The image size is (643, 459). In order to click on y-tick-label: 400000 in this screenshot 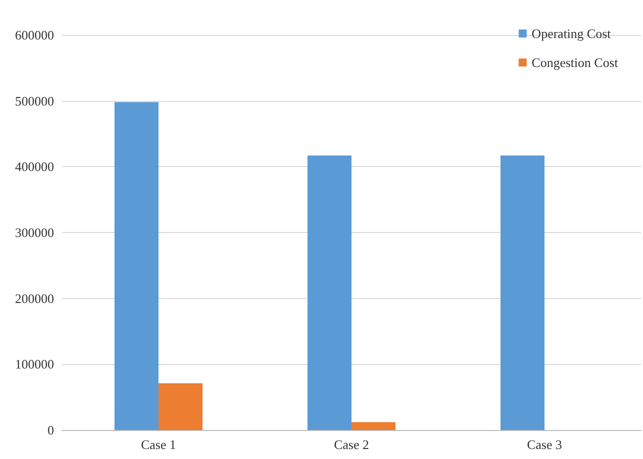, I will do `click(34, 166)`.